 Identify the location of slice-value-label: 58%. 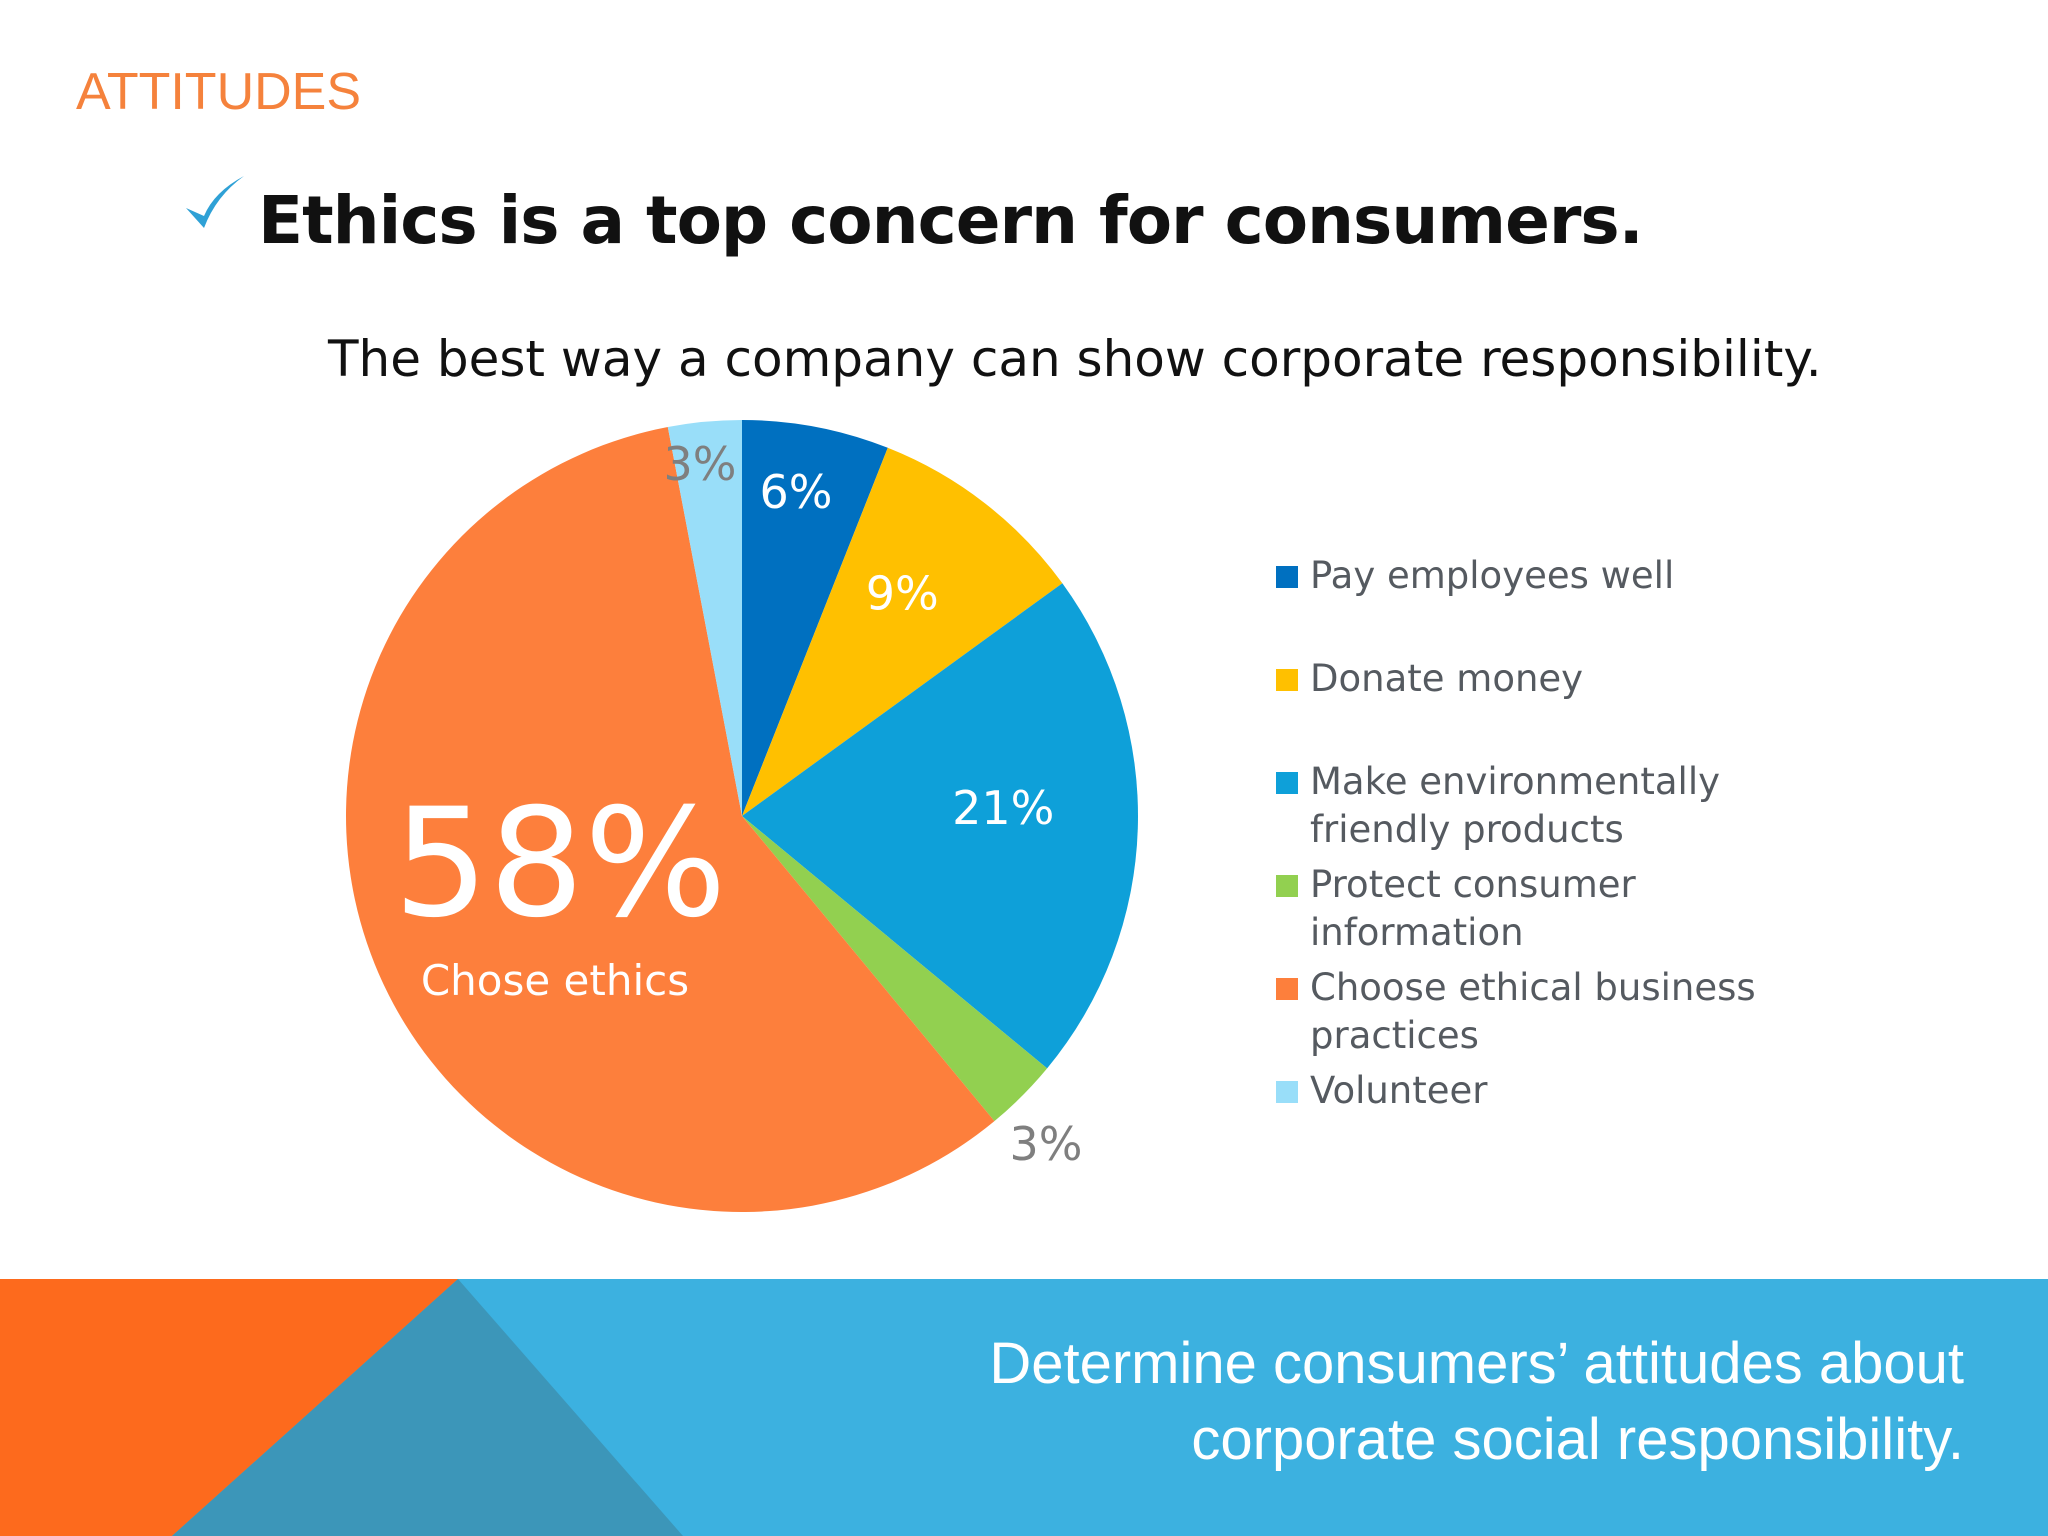
(559, 864).